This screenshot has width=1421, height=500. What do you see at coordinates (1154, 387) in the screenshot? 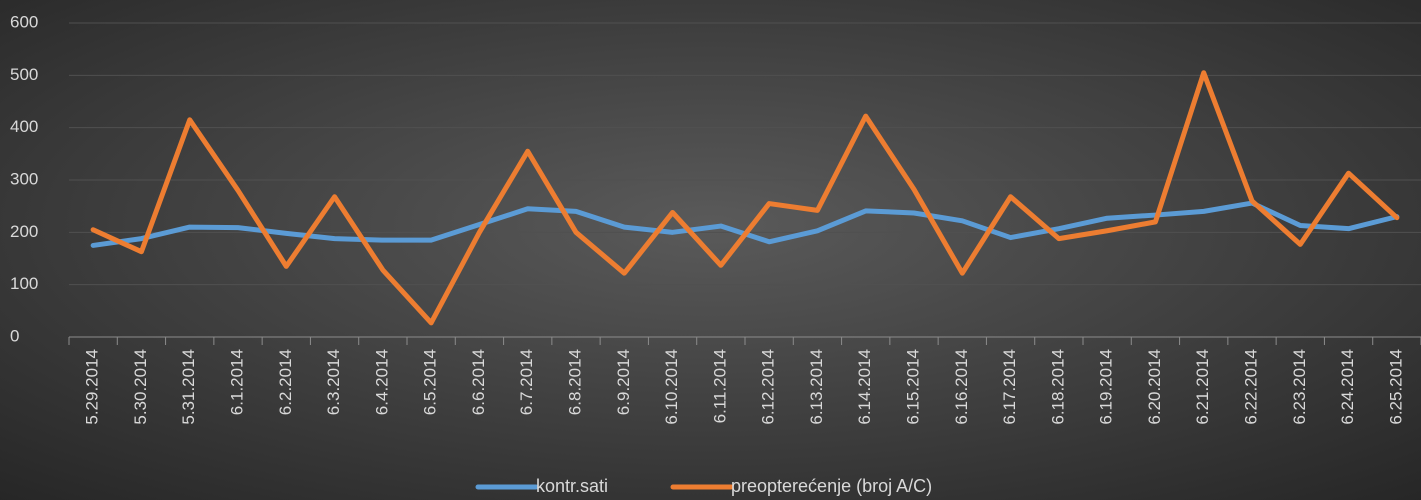
I see `x-tick-label: 6.20.2014` at bounding box center [1154, 387].